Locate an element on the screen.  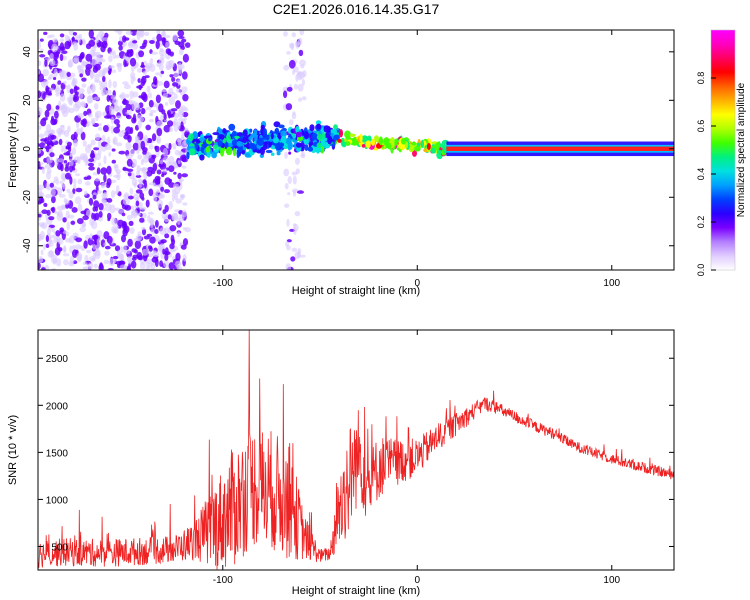
spectrogram-y-tick-label: 40 is located at coordinates (27, 52).